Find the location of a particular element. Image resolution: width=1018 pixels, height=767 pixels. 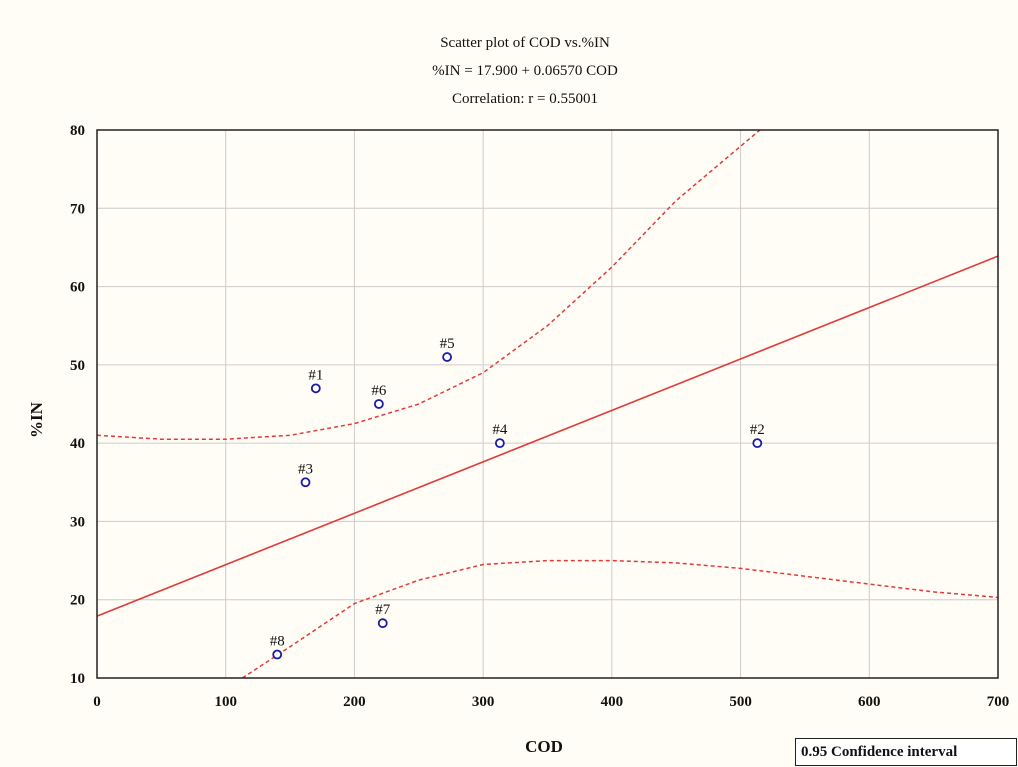

y-tick-label: 30 is located at coordinates (77, 522).